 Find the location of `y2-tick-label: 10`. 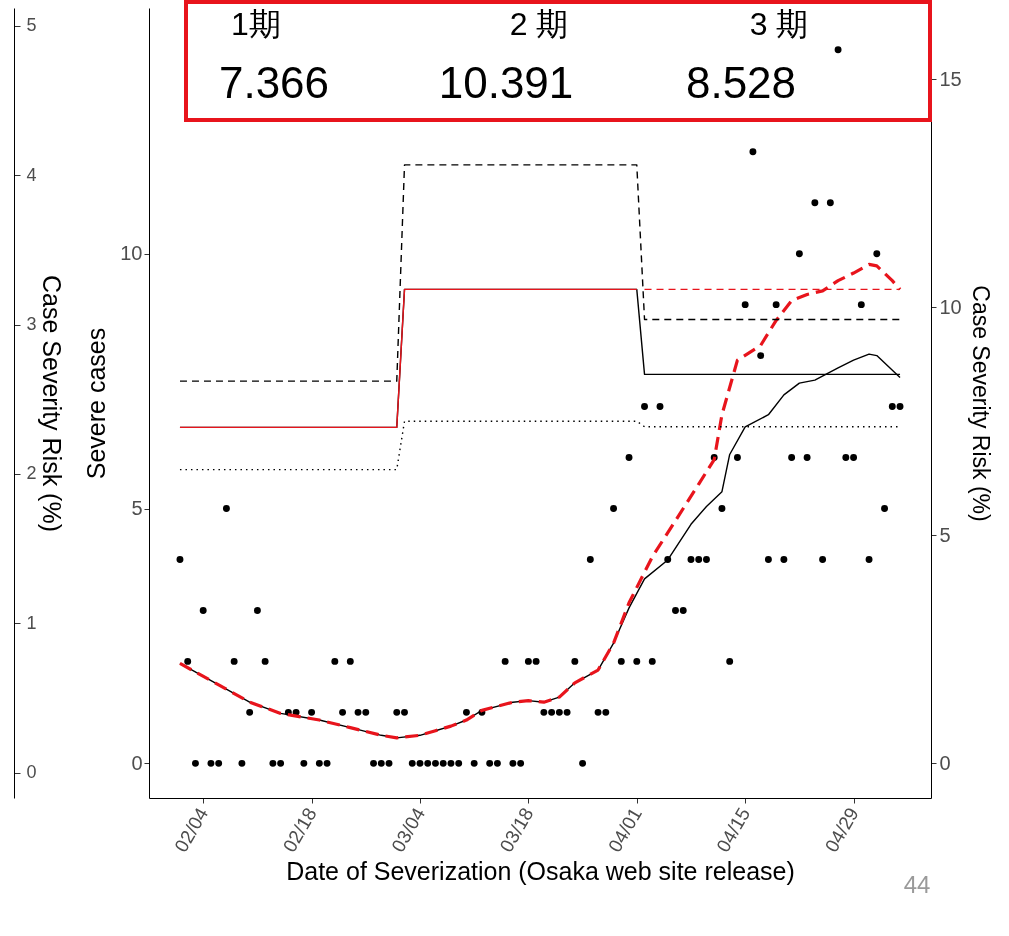

y2-tick-label: 10 is located at coordinates (950, 306).